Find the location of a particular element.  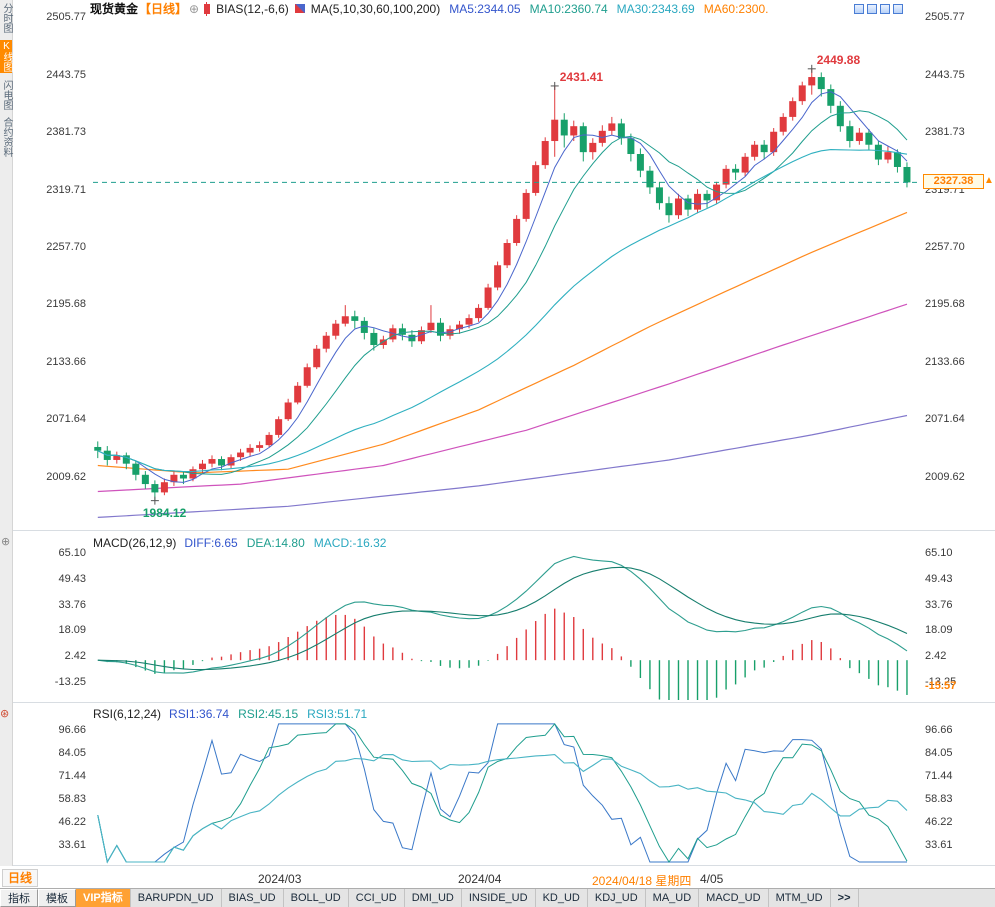

rsi-value: RSI3:51.71 is located at coordinates (337, 714).